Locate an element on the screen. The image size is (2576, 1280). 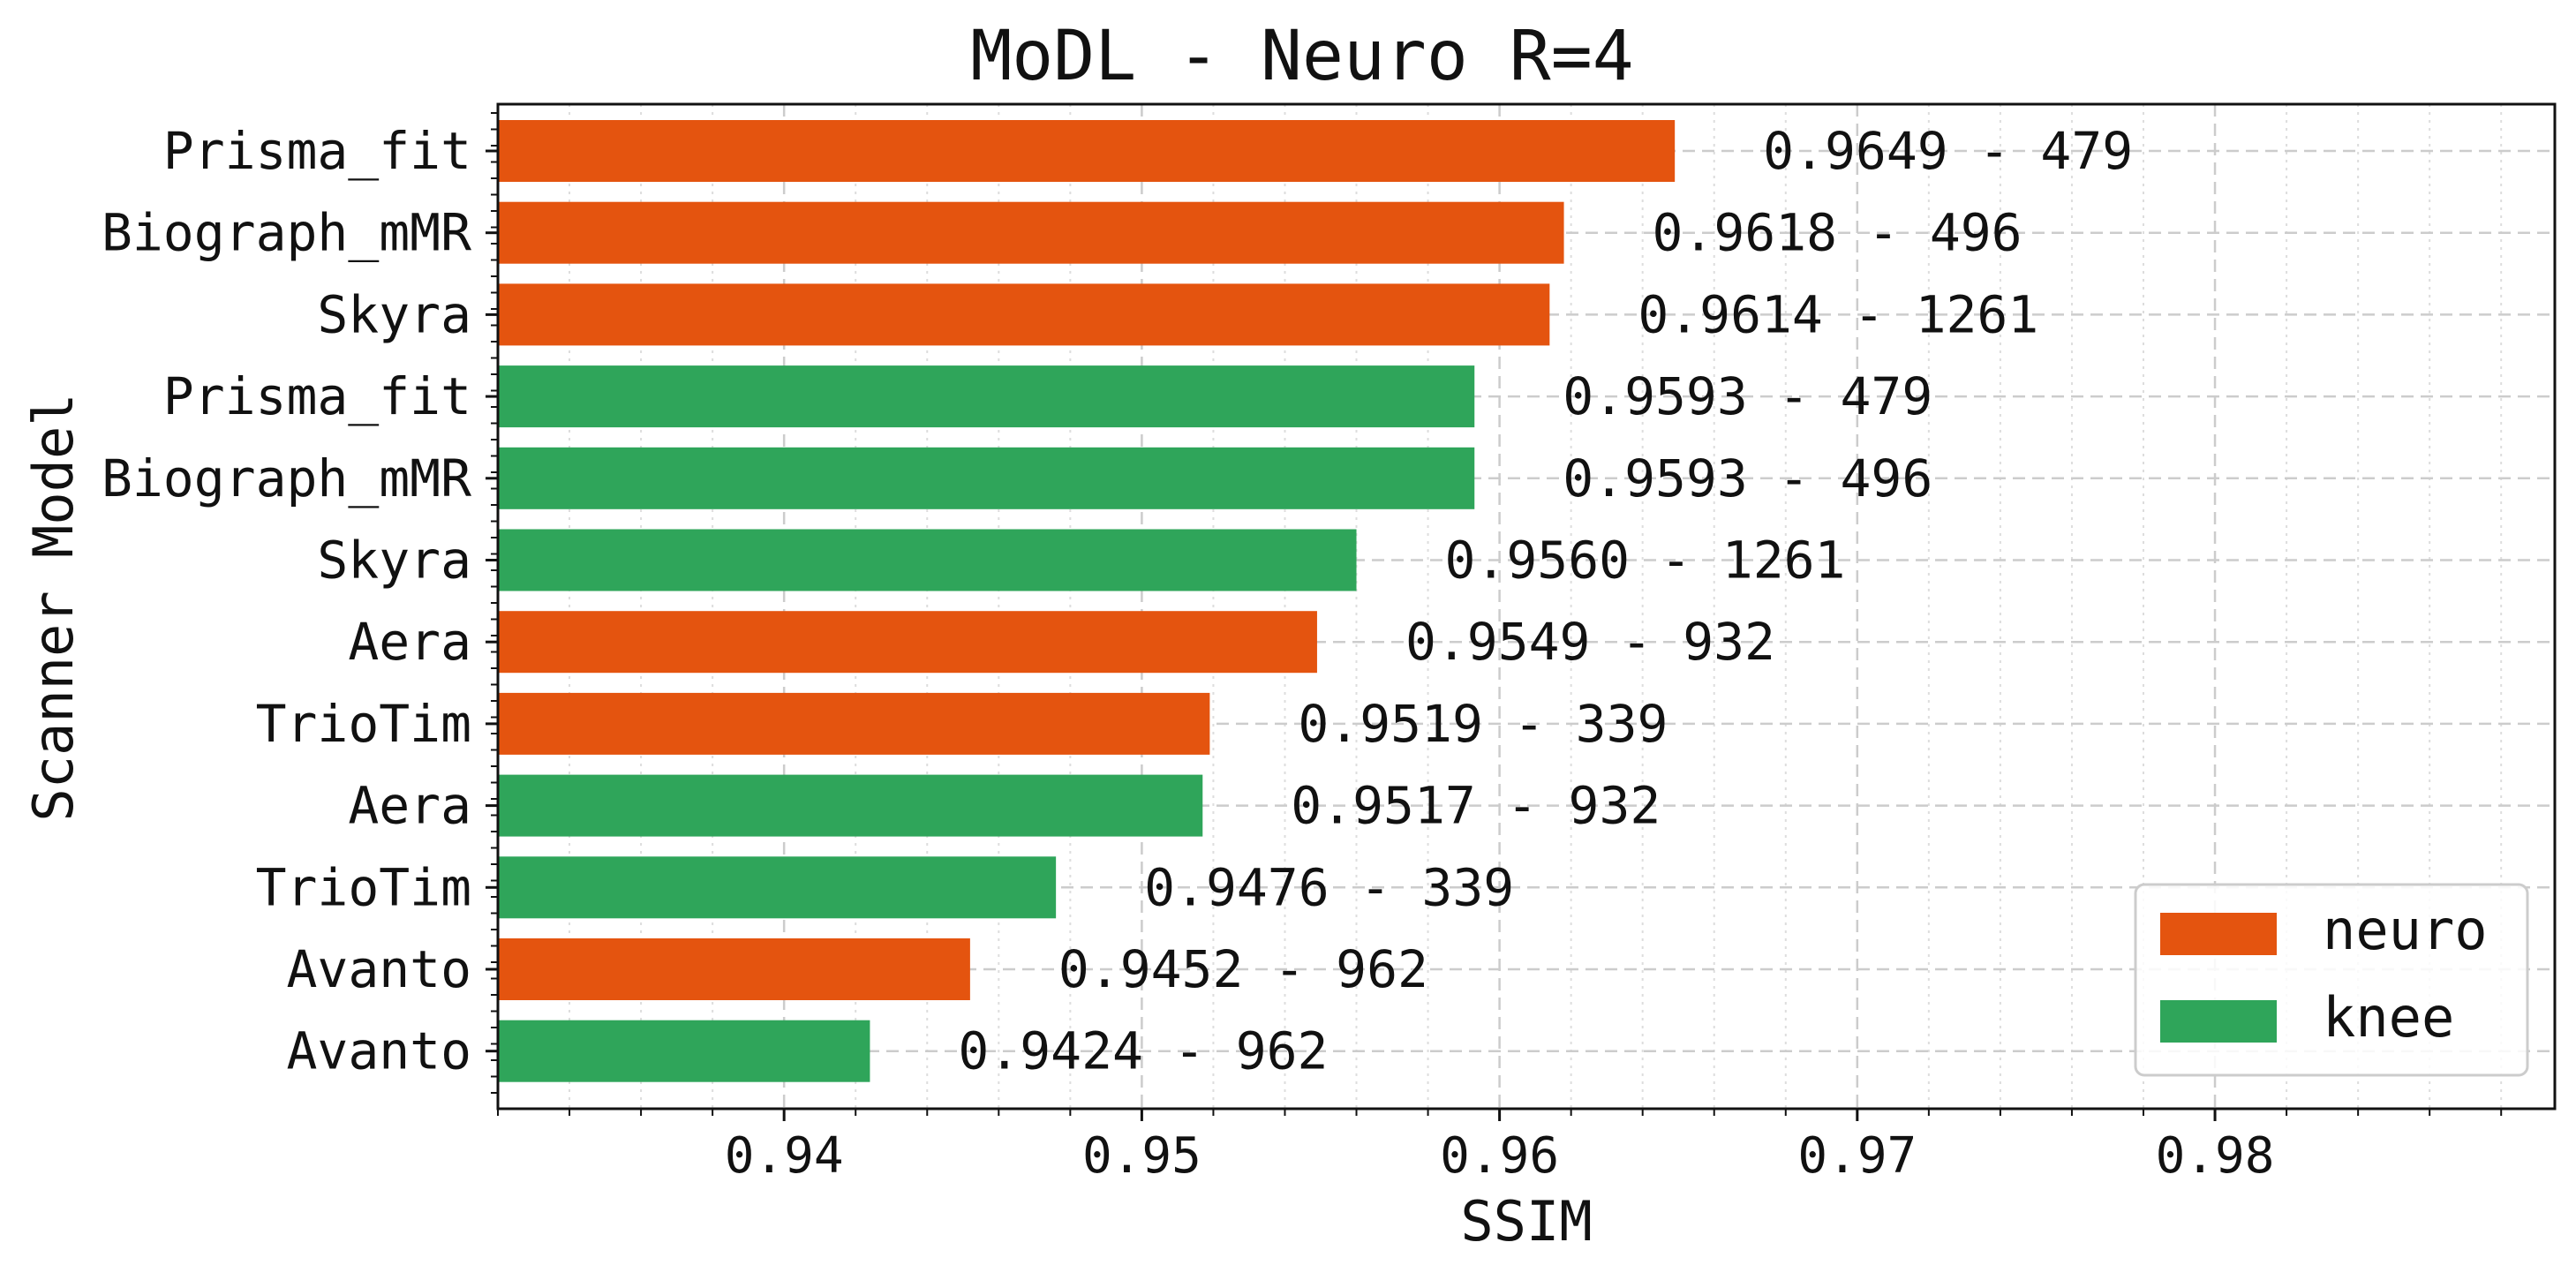
x-axis-ticks: 0.94 0.95 0.96 0.97 0.98 is located at coordinates (1500, 1147).